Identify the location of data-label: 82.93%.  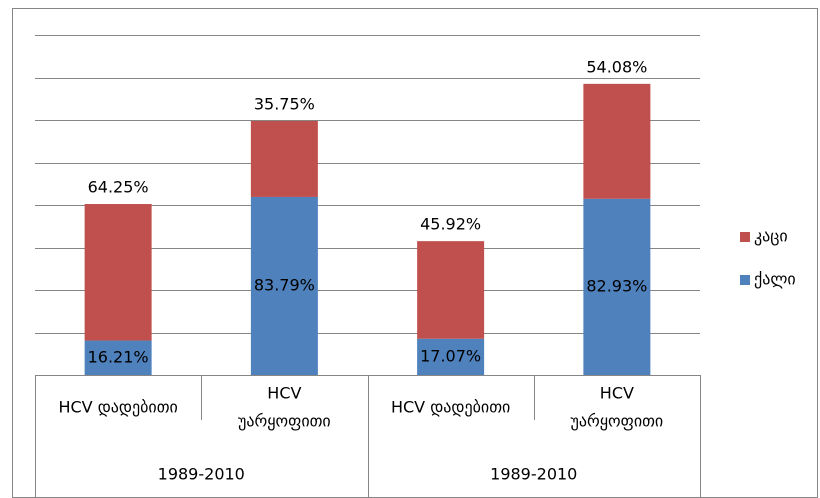
(616, 285).